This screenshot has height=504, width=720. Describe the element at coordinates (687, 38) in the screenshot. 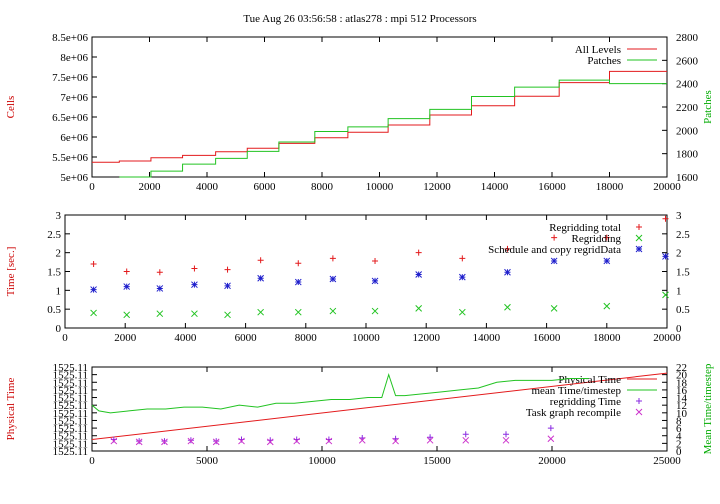

I see `y2-tick-label: 2800` at that location.